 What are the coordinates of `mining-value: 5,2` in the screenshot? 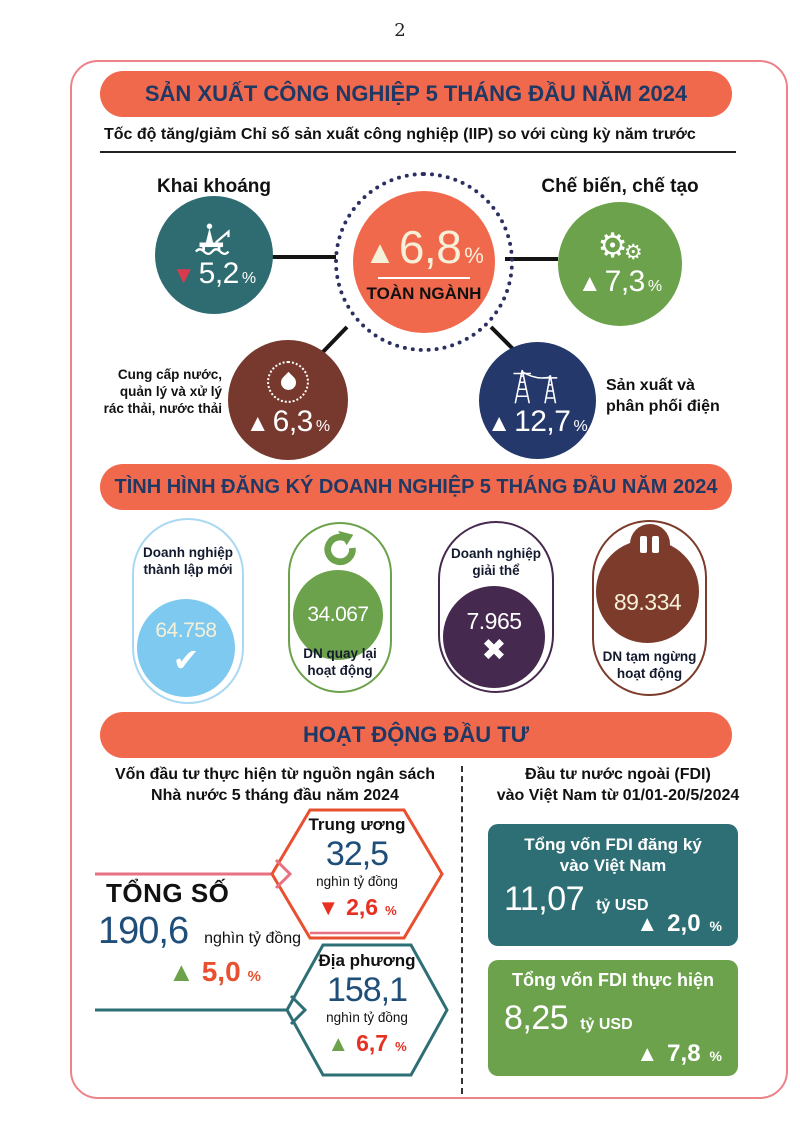 It's located at (219, 273).